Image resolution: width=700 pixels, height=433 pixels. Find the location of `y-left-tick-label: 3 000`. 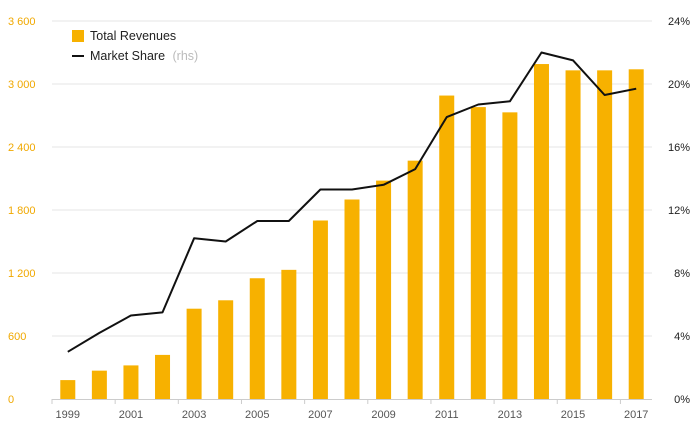

y-left-tick-label: 3 000 is located at coordinates (22, 85).